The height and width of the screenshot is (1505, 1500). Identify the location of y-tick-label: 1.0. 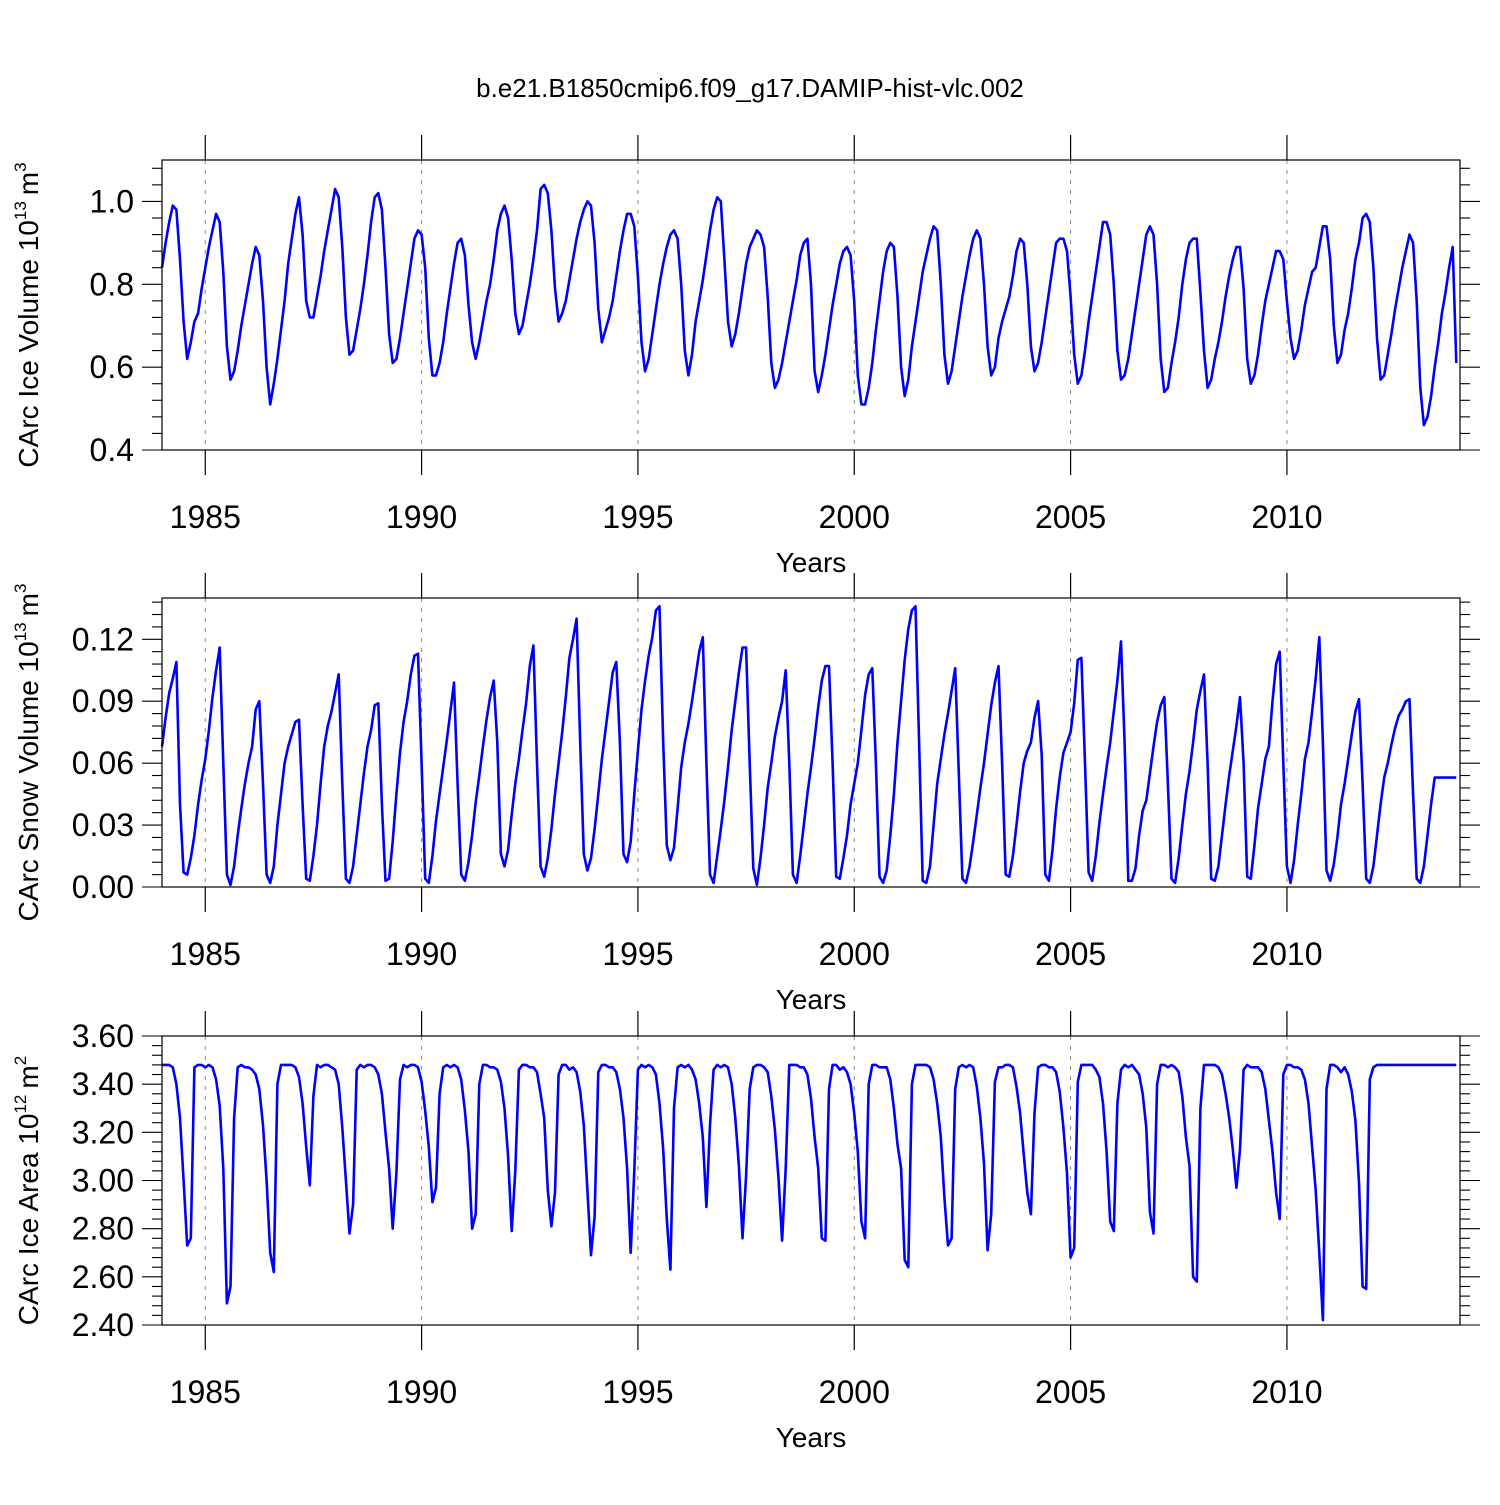
(112, 201).